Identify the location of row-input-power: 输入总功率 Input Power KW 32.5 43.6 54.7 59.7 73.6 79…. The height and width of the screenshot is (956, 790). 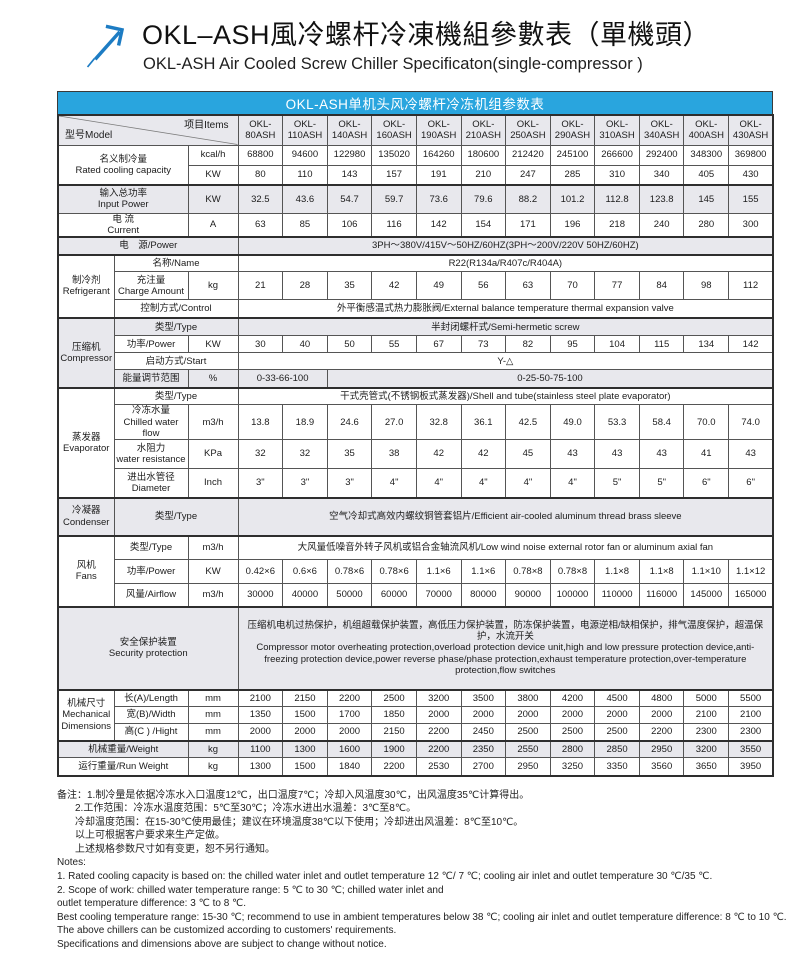
(415, 199).